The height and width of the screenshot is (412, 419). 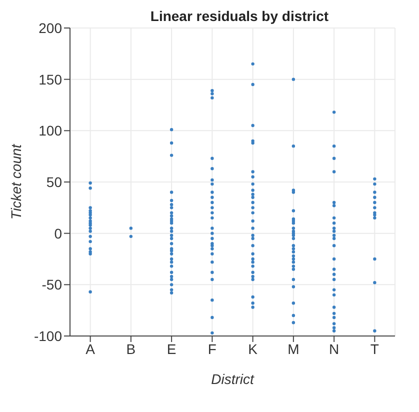 What do you see at coordinates (54, 182) in the screenshot?
I see `y-tick-label: 50` at bounding box center [54, 182].